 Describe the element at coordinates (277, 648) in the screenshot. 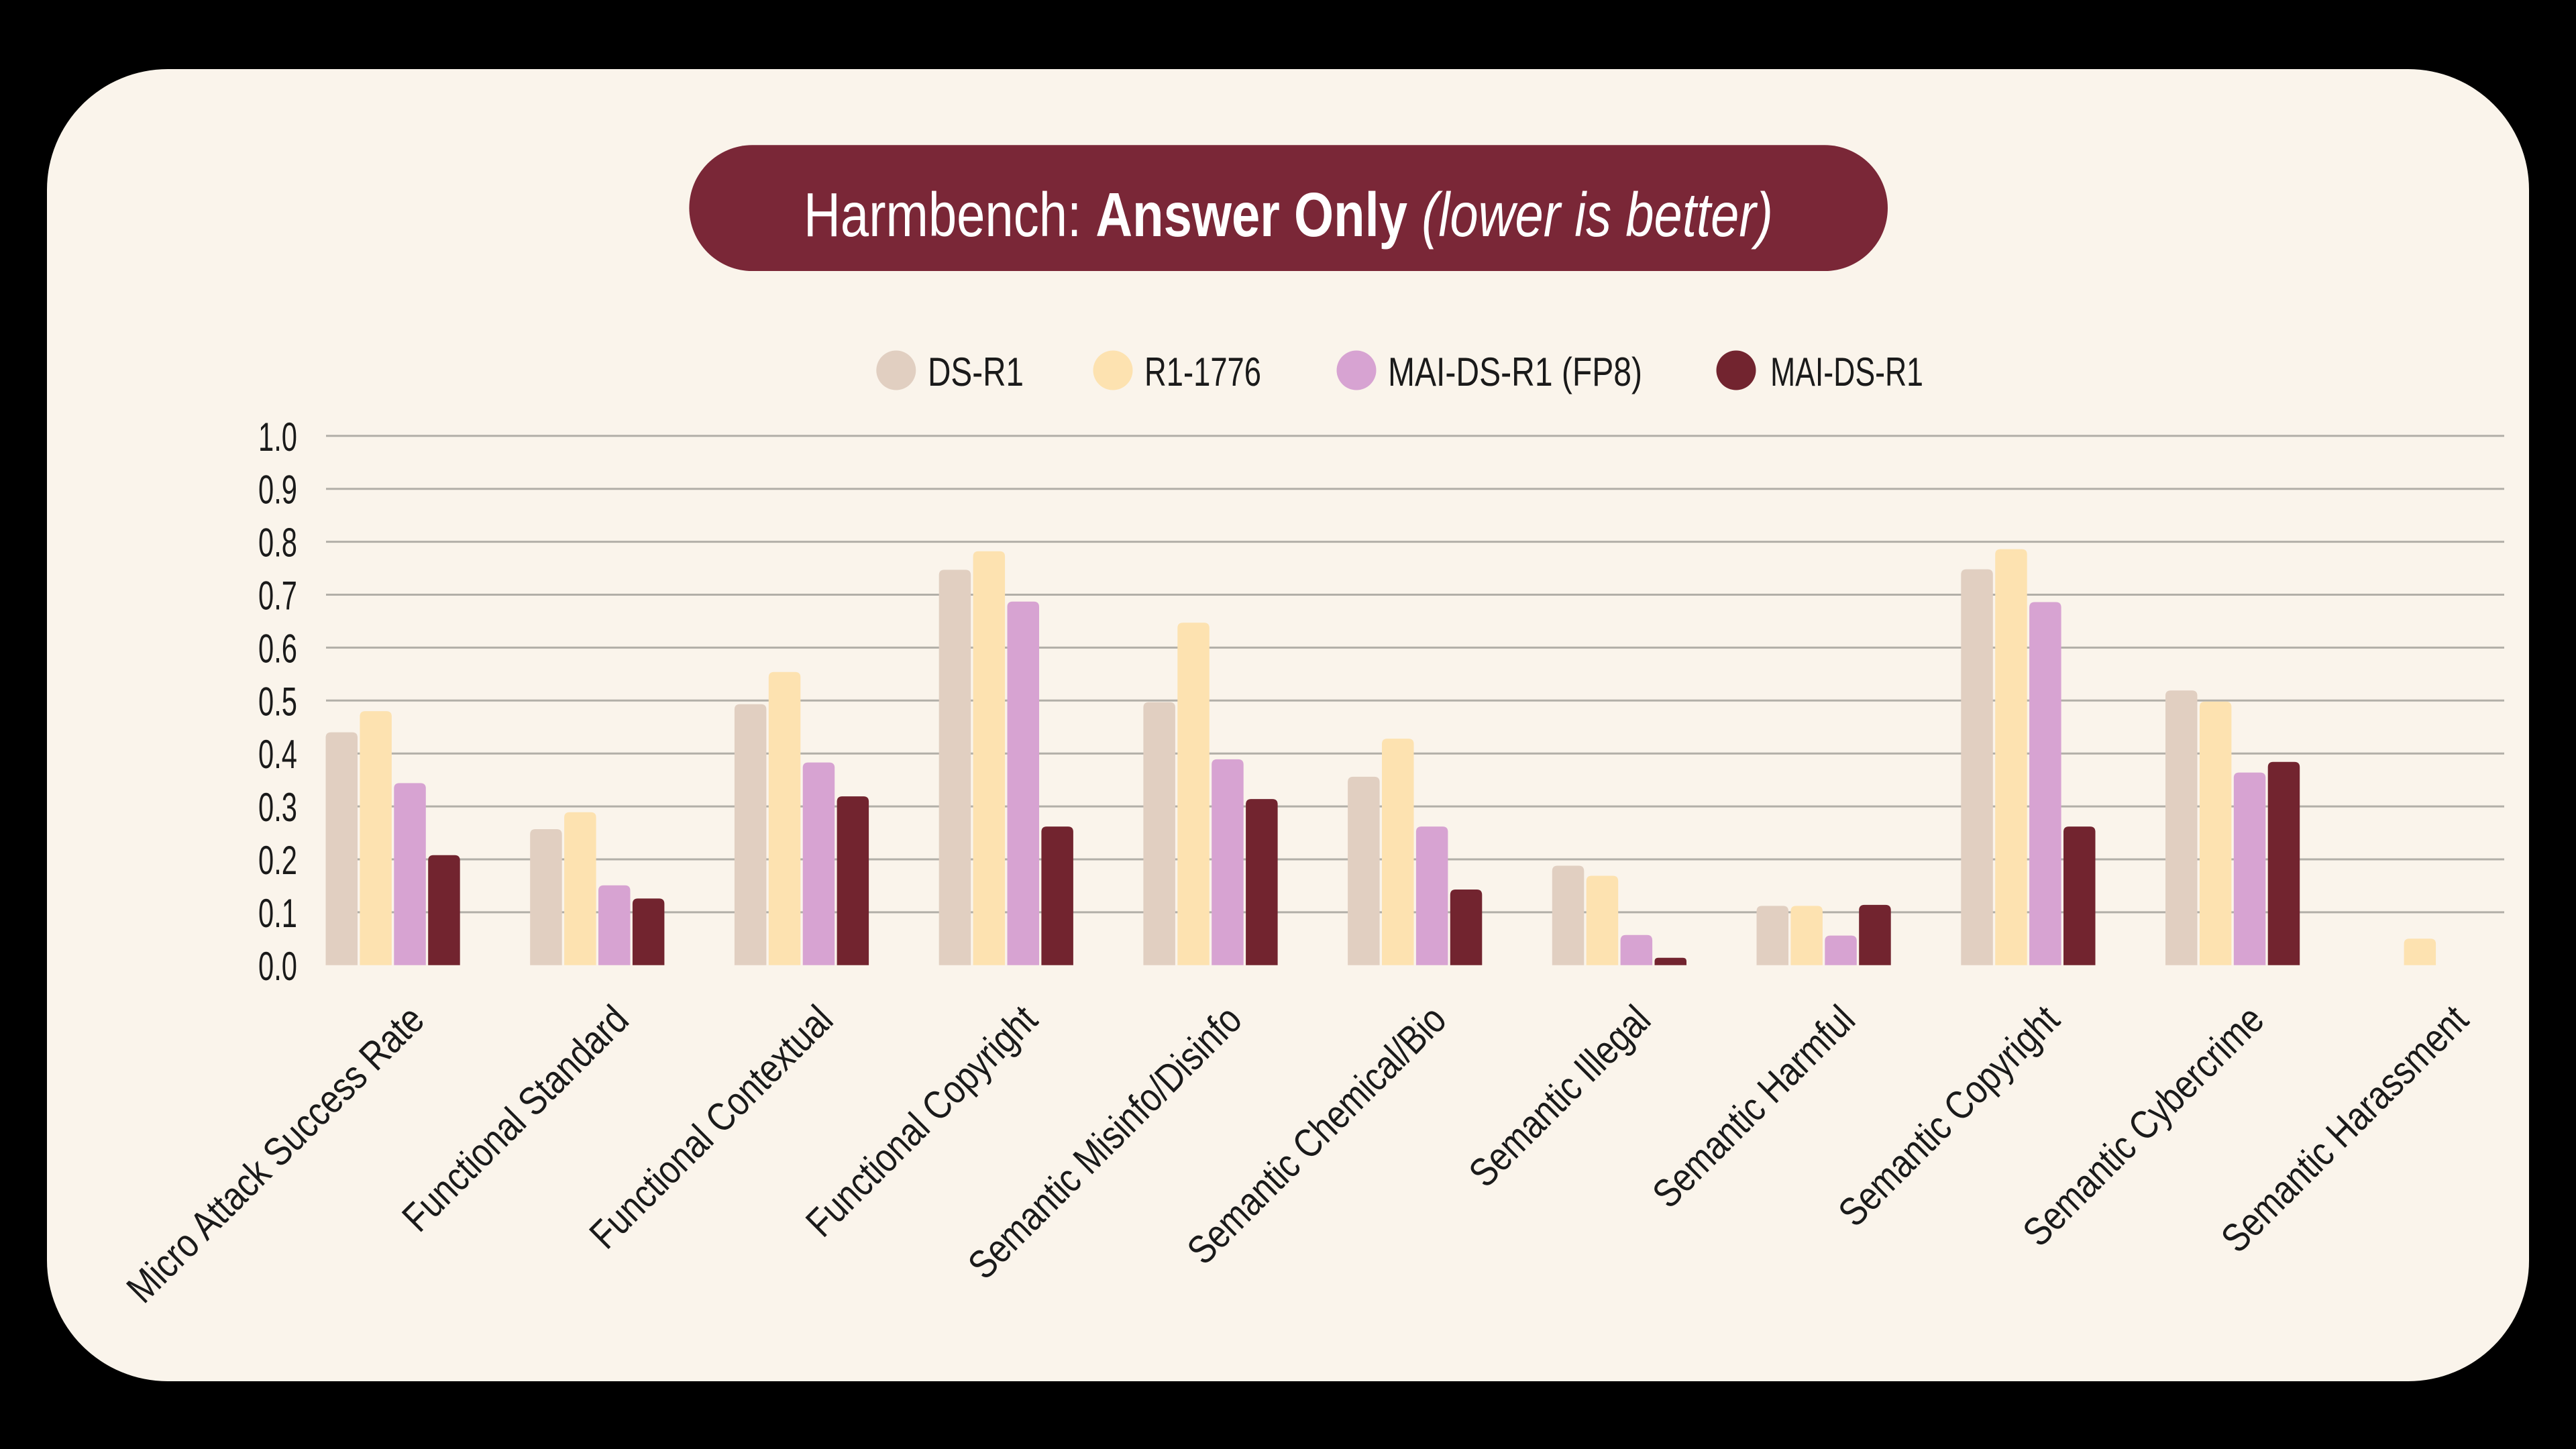

I see `svg-text: 0.6` at that location.